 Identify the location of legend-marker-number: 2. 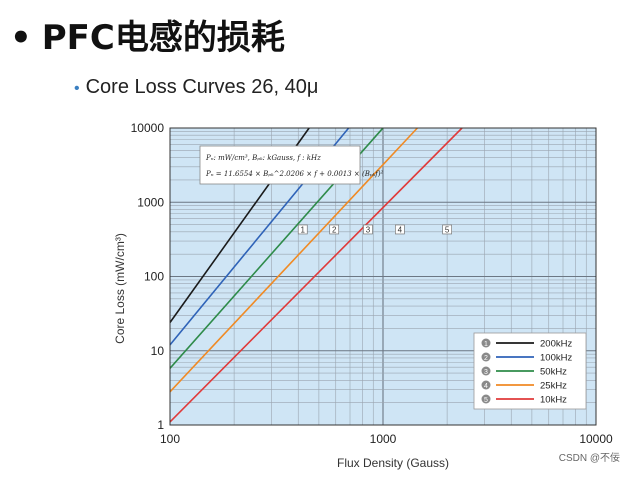
(486, 358).